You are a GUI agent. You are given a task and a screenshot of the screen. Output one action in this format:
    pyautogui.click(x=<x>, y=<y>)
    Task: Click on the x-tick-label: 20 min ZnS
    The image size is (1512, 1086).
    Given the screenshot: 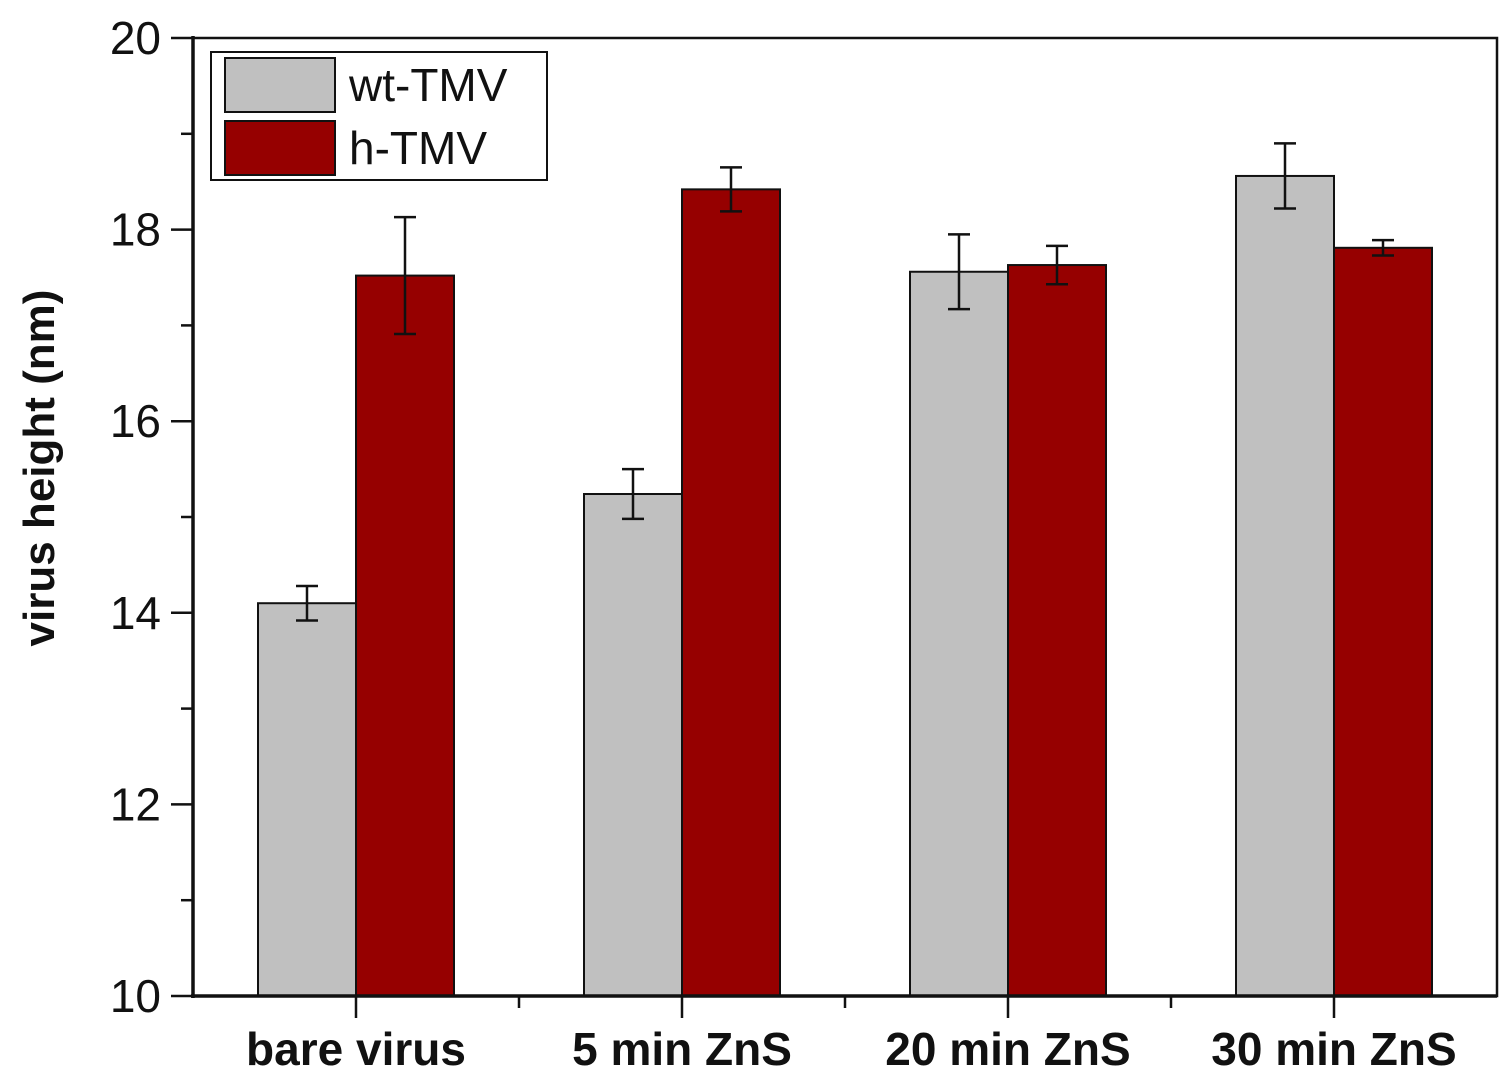 What is the action you would take?
    pyautogui.click(x=1007, y=1049)
    